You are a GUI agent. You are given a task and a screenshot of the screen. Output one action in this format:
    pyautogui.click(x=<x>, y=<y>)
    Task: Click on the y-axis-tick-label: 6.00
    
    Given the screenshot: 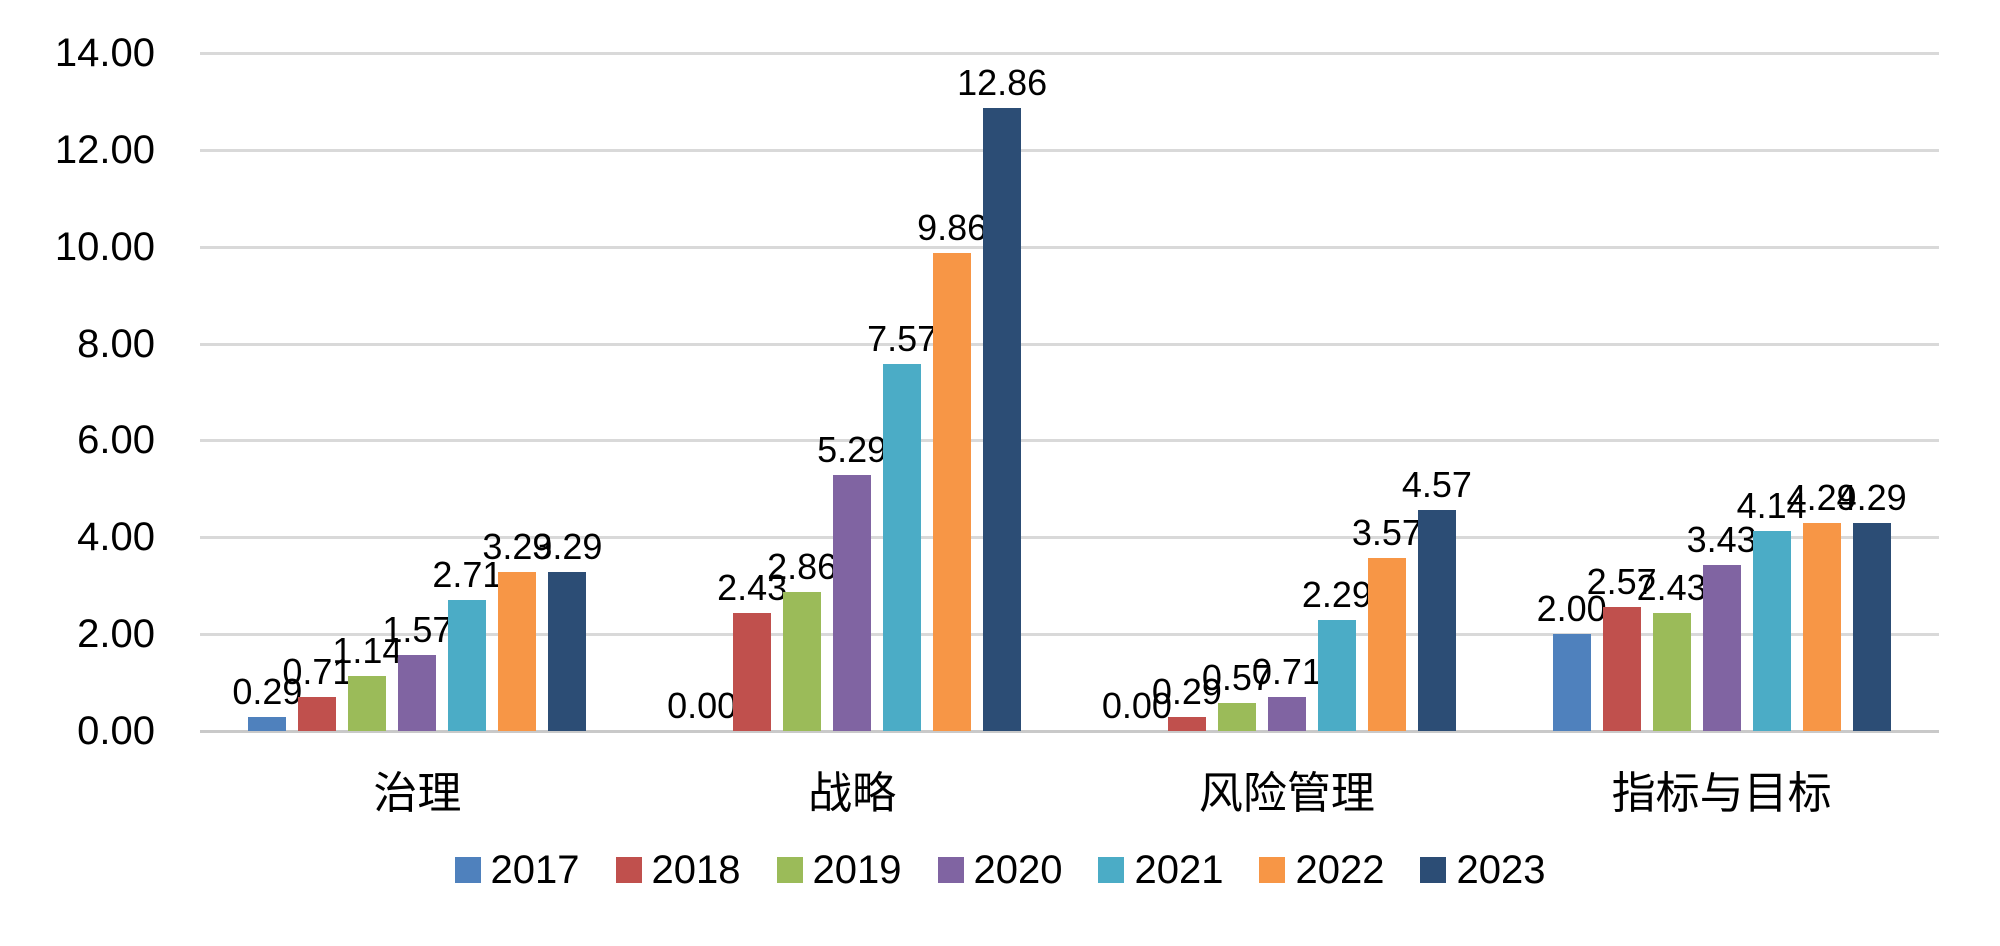 What is the action you would take?
    pyautogui.click(x=116, y=440)
    